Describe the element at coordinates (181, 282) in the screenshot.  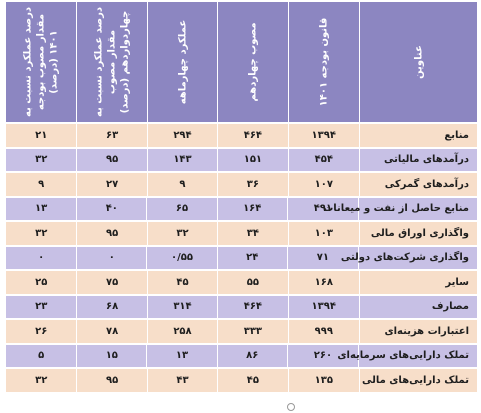
I see `cell-performance: ۴۵` at that location.